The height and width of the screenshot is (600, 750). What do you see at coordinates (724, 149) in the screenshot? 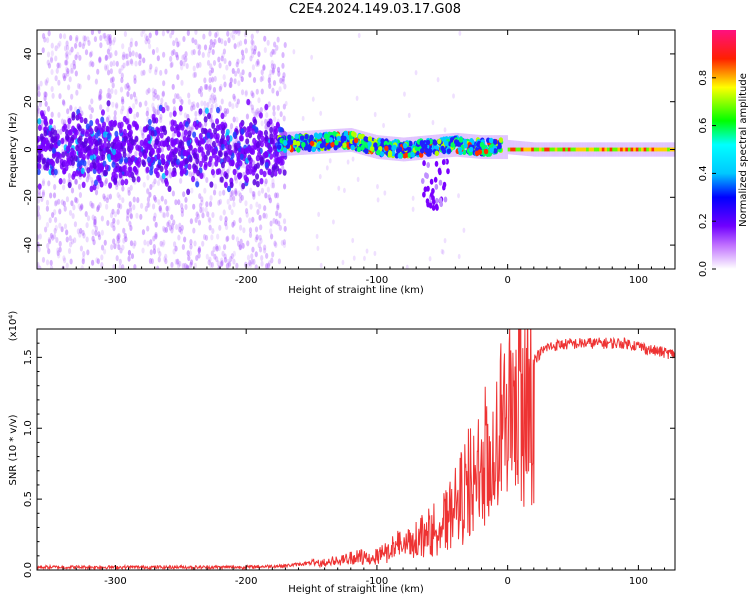
I see `colorbar-gradient` at bounding box center [724, 149].